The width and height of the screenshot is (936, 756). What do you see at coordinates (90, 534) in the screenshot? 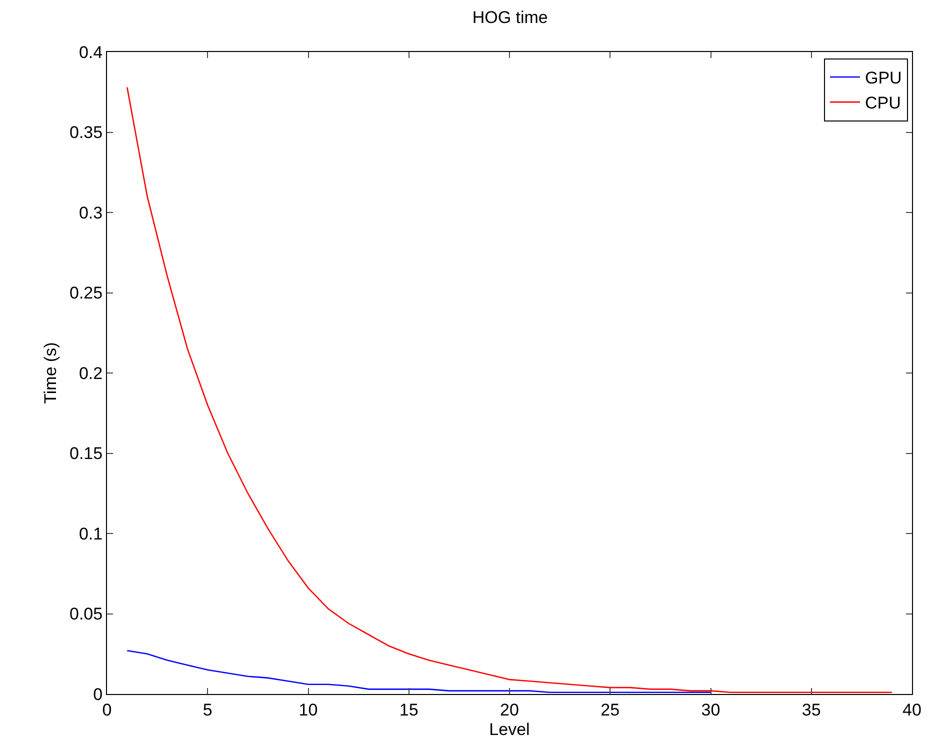
I see `y-tick-label: 0.1` at bounding box center [90, 534].